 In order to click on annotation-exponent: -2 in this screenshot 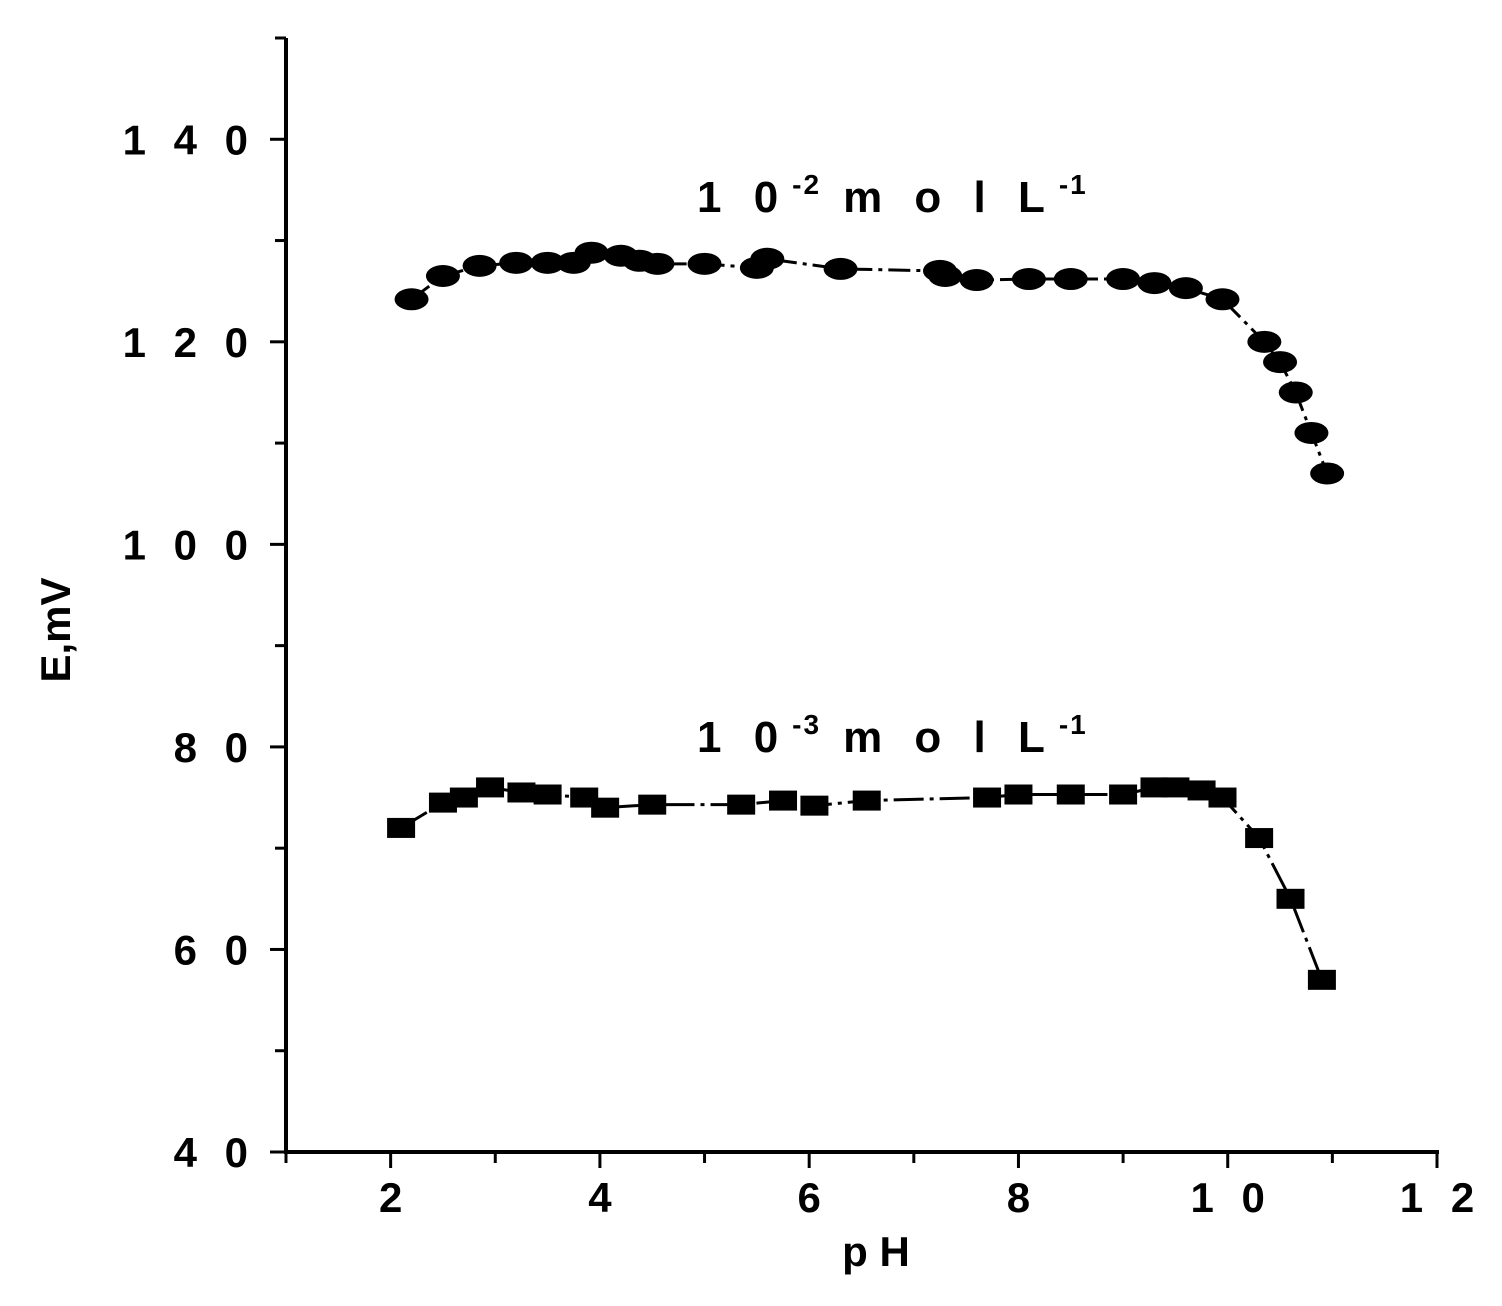, I will do `click(806, 184)`.